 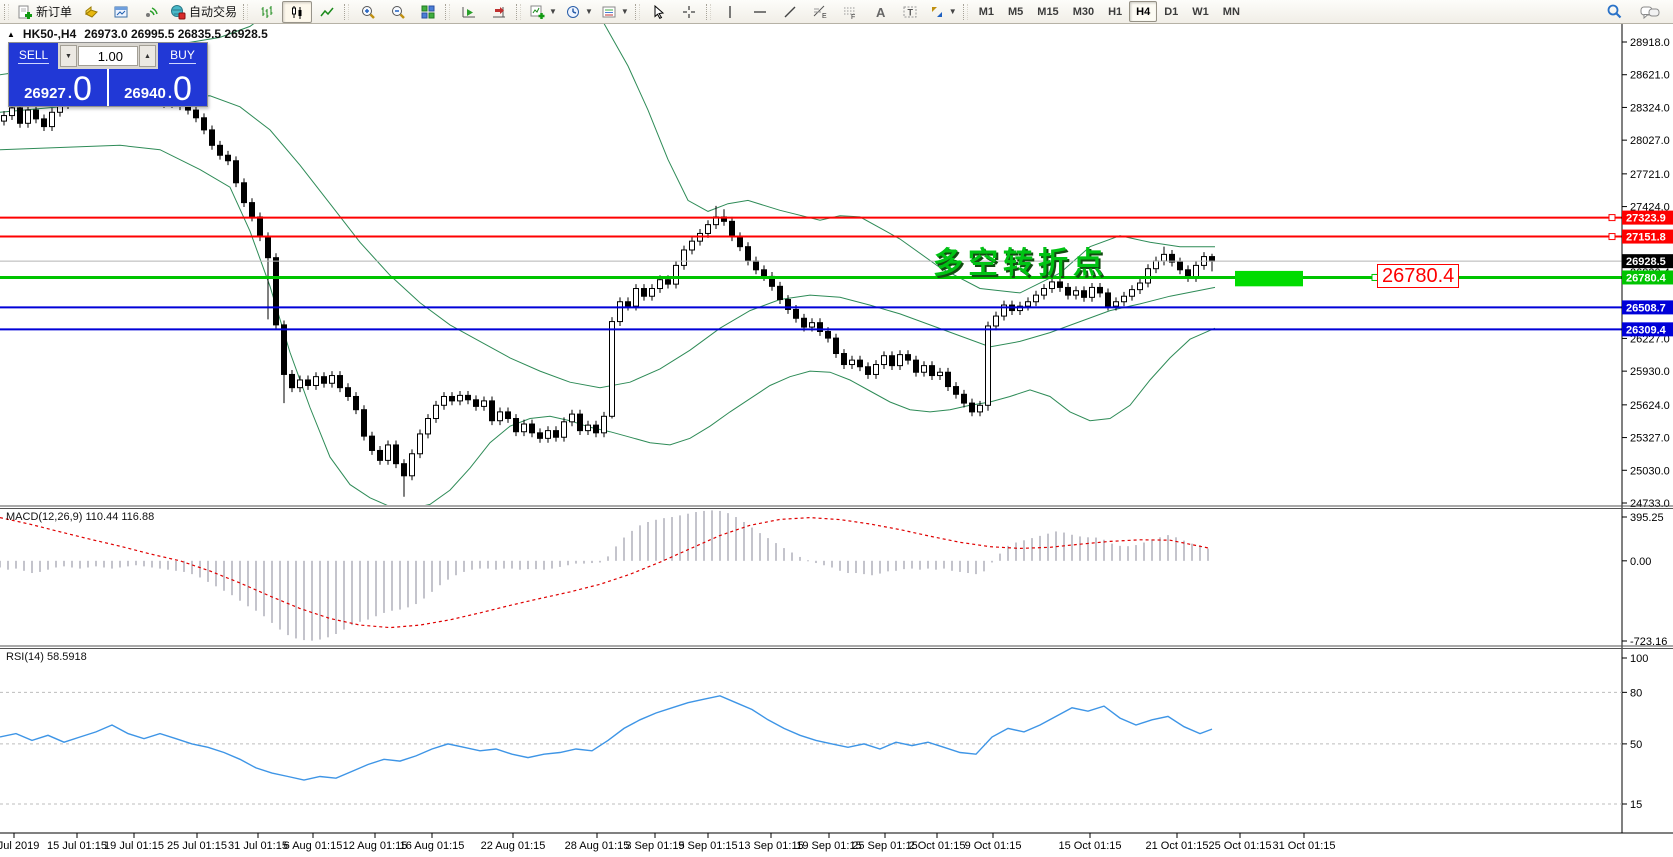 I want to click on arrows-button: ▼, so click(x=943, y=12).